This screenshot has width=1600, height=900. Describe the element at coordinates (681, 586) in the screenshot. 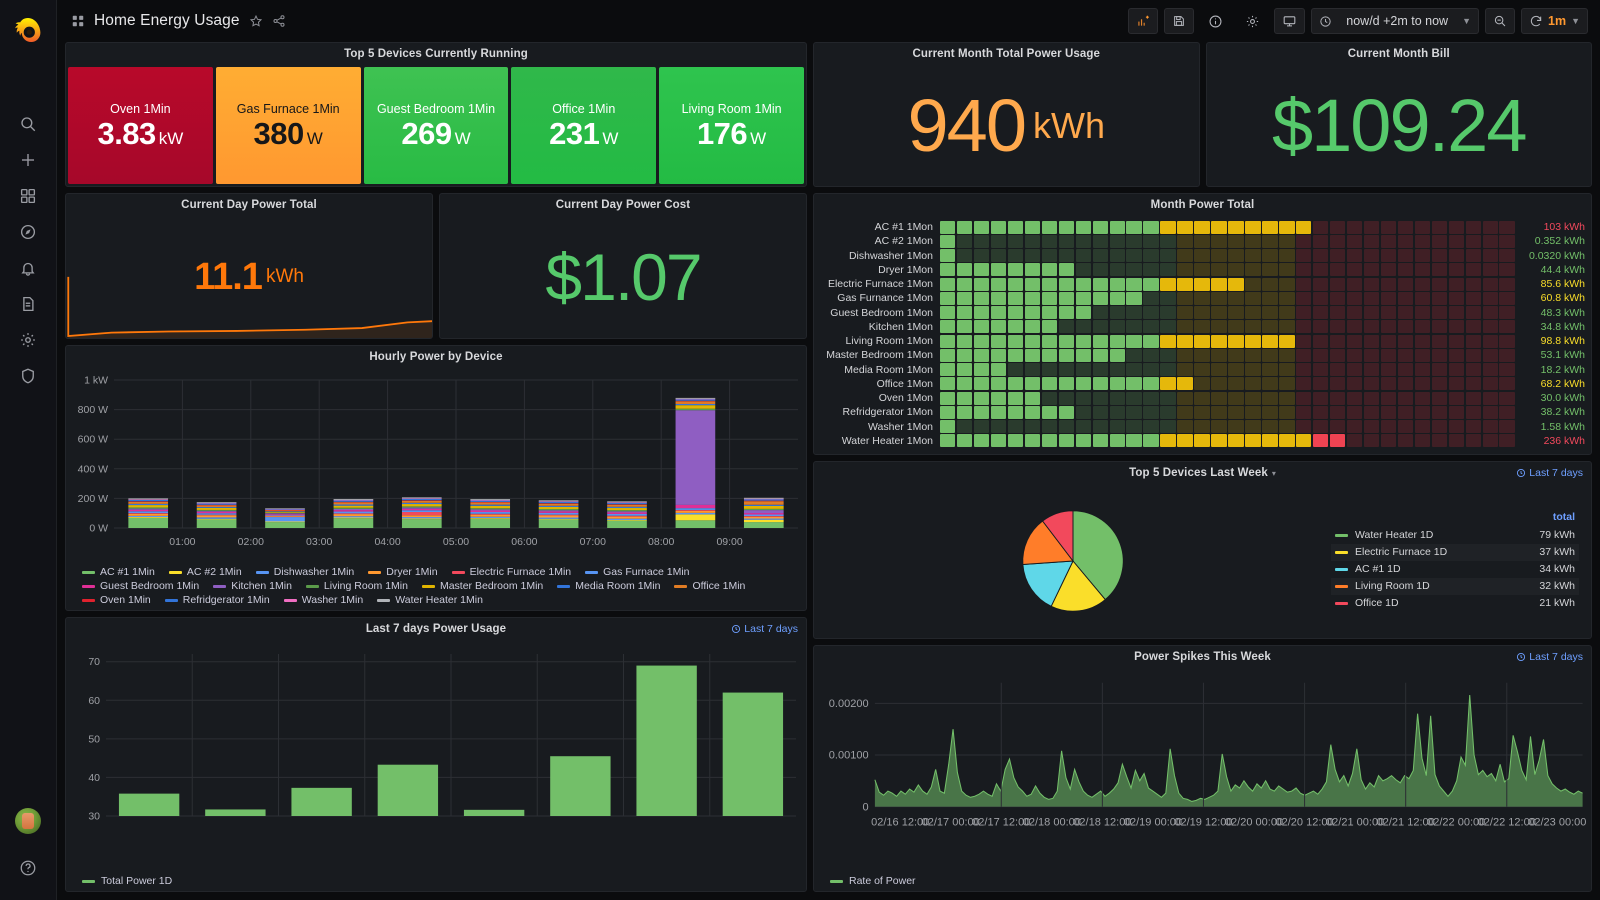

I see `legend-swatch` at that location.